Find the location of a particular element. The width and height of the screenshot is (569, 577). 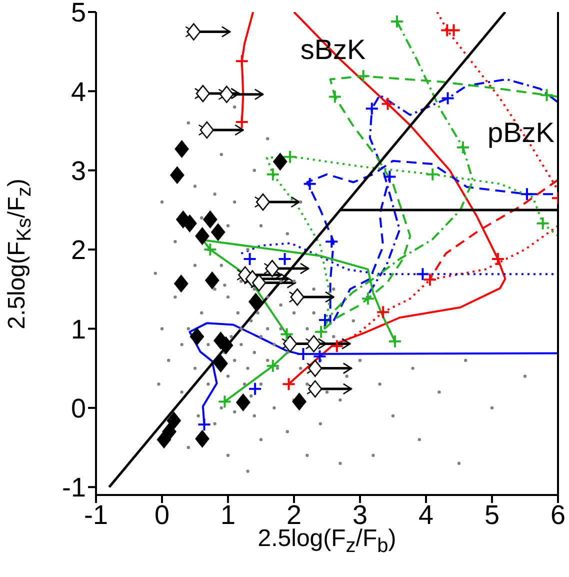

y-tick-label: -1 is located at coordinates (74, 487).